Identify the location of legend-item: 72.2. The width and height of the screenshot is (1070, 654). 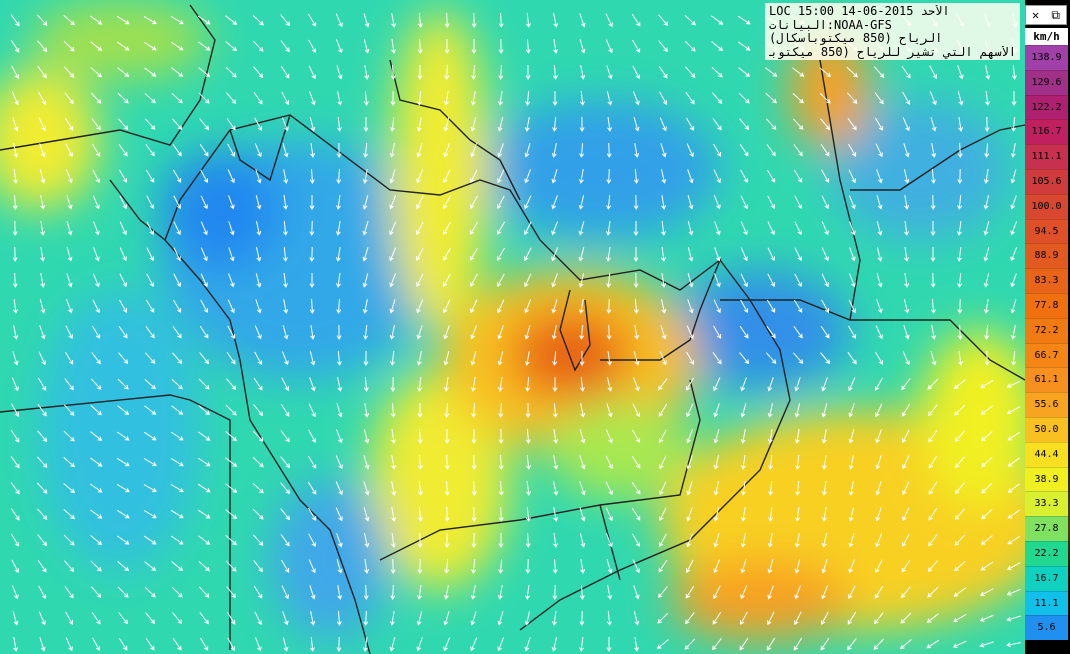
(1046, 330).